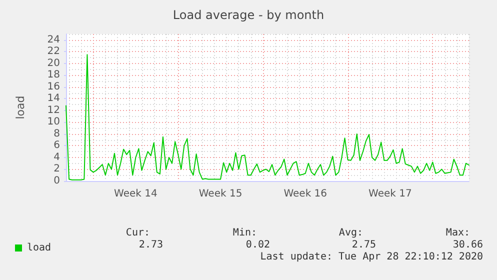  Describe the element at coordinates (57, 157) in the screenshot. I see `y-tick-label: 4` at that location.